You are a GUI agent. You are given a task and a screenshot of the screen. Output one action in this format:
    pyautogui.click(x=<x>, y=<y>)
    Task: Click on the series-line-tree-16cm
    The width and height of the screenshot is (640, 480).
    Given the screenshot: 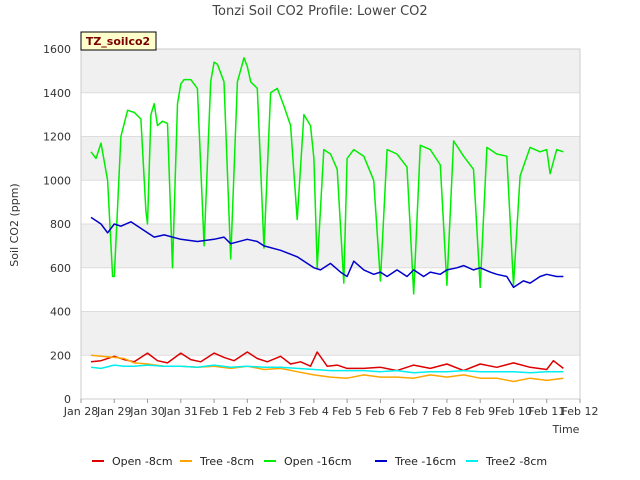 What is the action you would take?
    pyautogui.click(x=327, y=252)
    